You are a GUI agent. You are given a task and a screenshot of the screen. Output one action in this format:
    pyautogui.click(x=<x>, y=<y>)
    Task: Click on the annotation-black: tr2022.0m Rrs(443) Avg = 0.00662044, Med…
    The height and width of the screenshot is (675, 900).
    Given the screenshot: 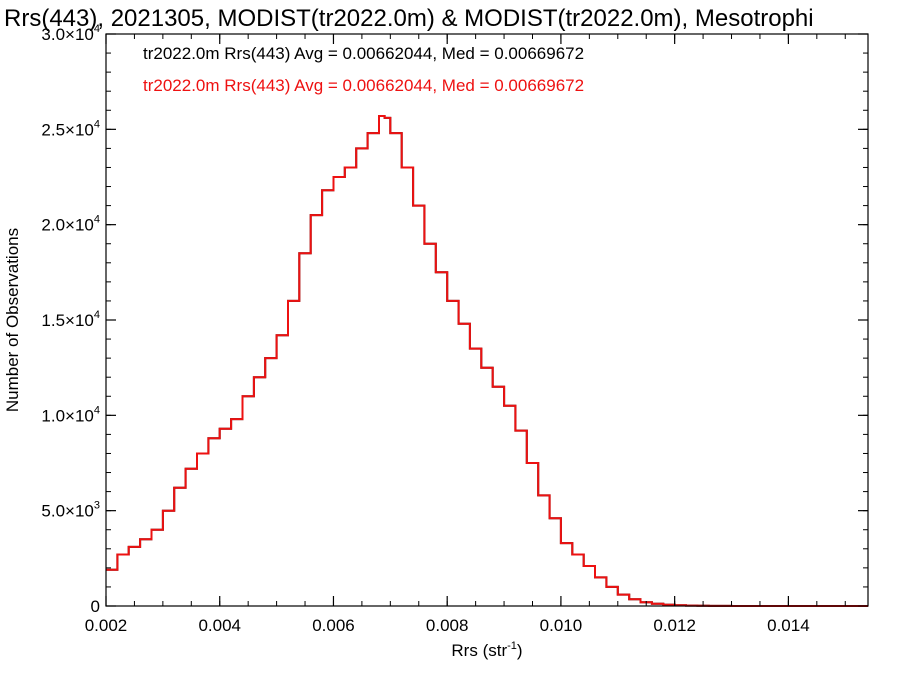 What is the action you would take?
    pyautogui.click(x=363, y=53)
    